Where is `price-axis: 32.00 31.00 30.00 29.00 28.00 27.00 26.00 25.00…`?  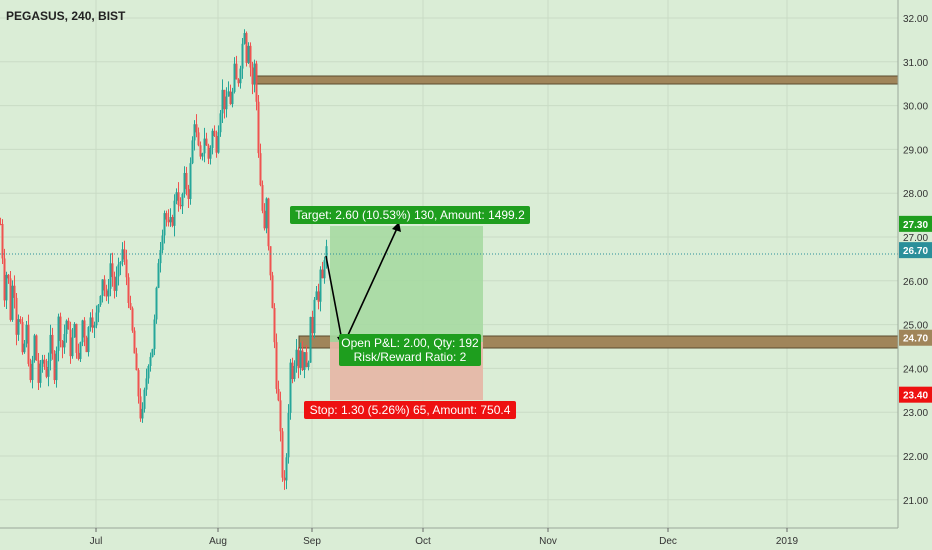 price-axis: 32.00 31.00 30.00 29.00 28.00 27.00 26.00 25.00… is located at coordinates (914, 264).